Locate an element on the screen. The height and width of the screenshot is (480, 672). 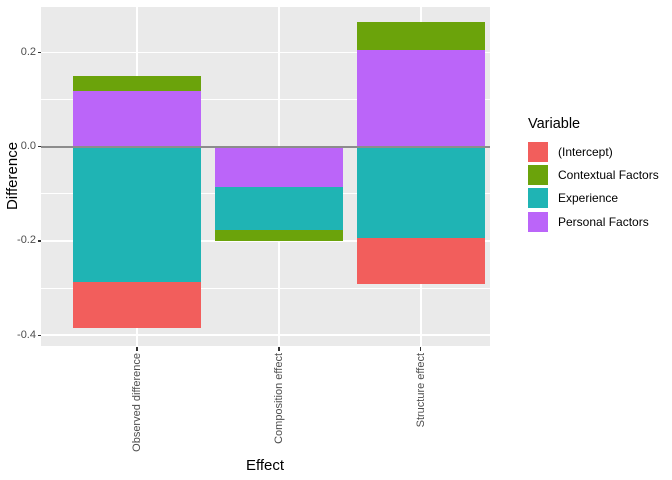
x-axis-title: Effect is located at coordinates (265, 465).